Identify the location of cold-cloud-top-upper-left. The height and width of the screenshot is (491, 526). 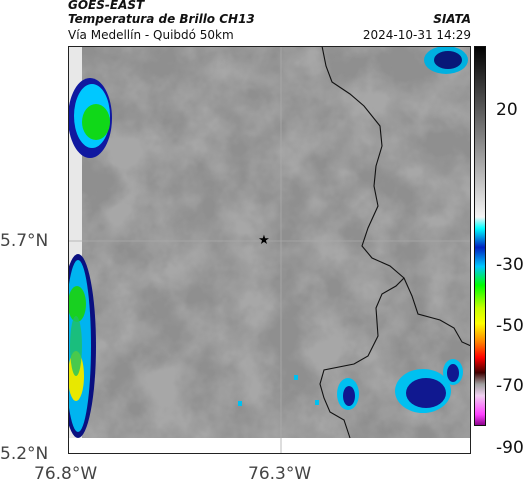
(90, 118).